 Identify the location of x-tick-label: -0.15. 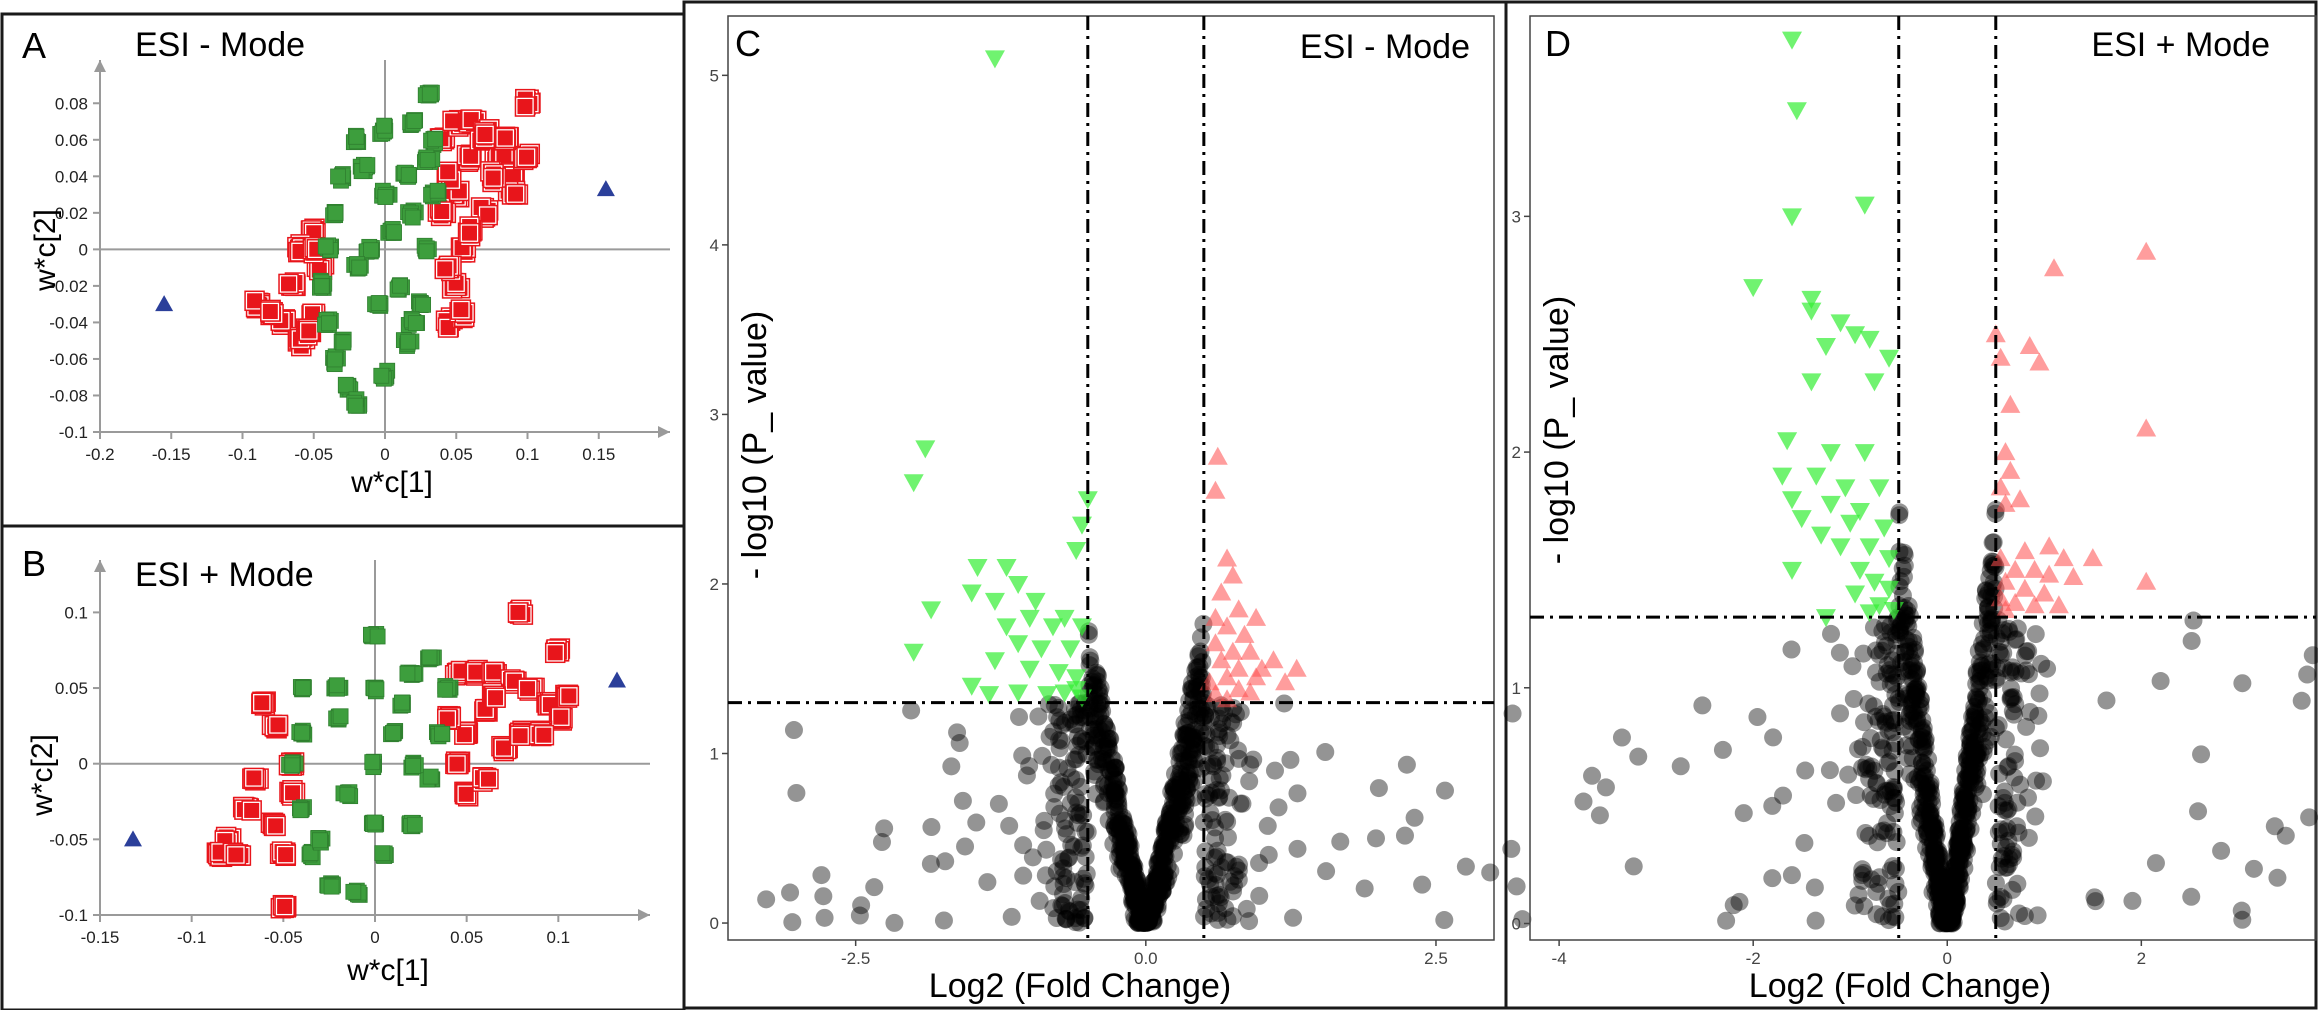
(171, 454).